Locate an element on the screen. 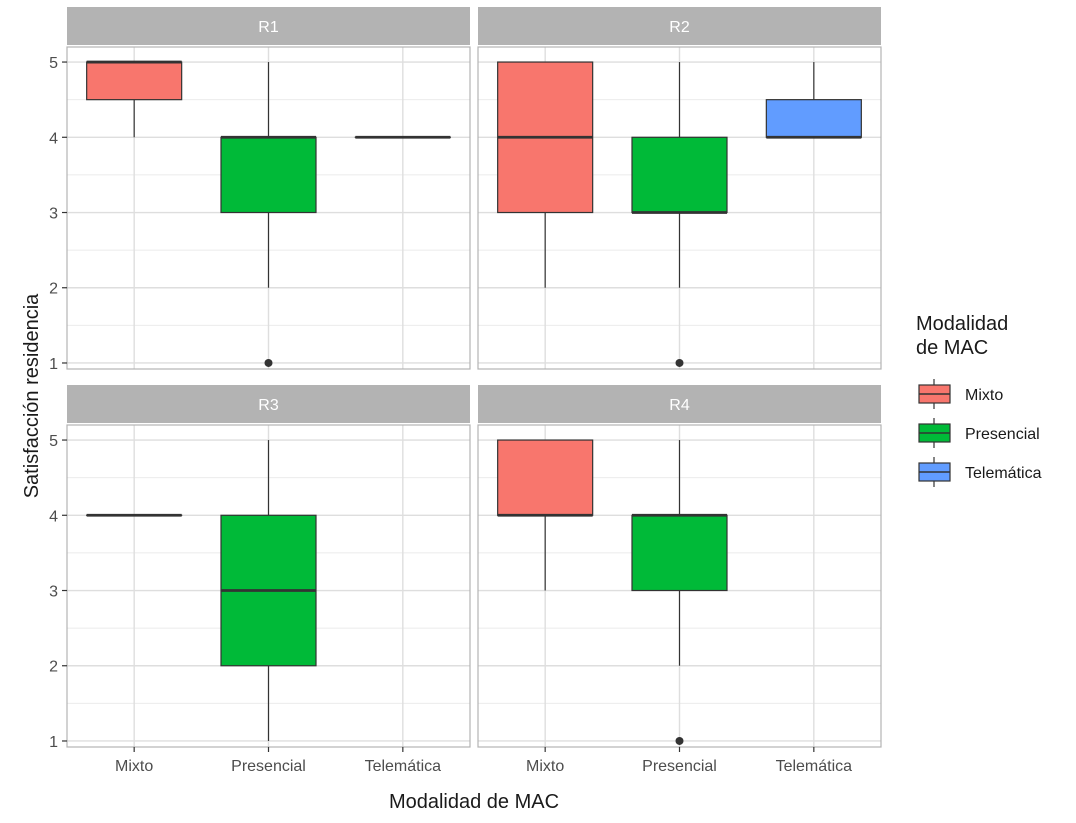 The width and height of the screenshot is (1076, 823). facet-strip-label: R4 is located at coordinates (679, 405).